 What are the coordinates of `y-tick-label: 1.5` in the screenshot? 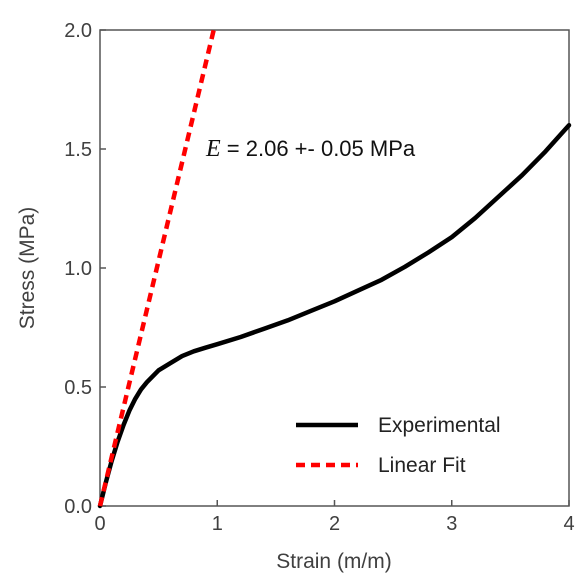 It's located at (78, 150).